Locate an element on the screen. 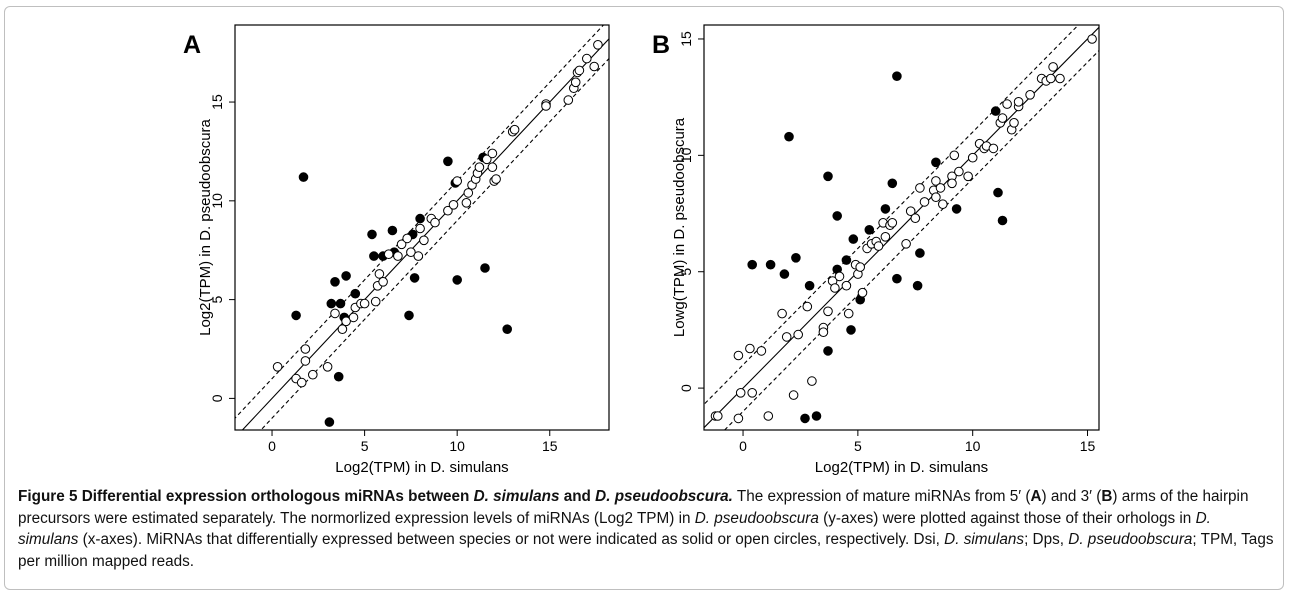 The image size is (1290, 594). differential-points is located at coordinates (877, 247).